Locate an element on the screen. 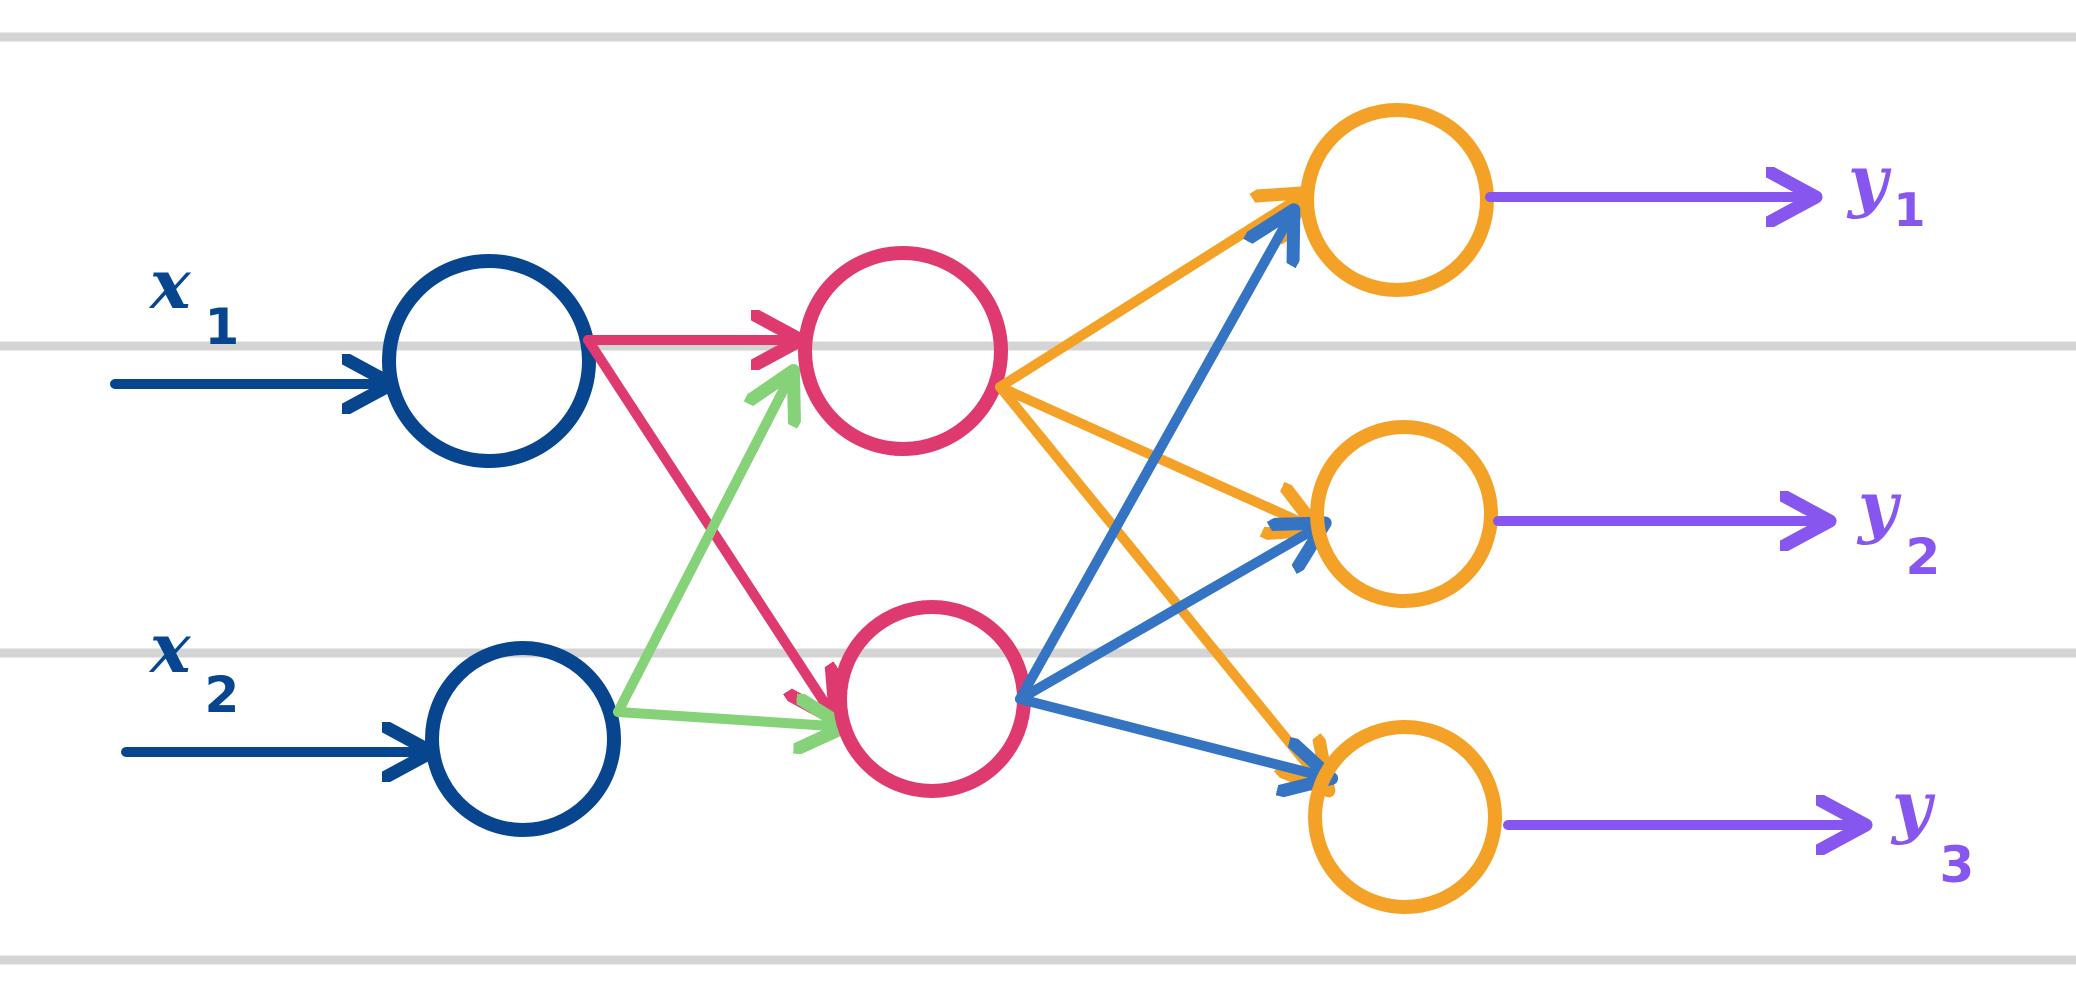 The image size is (2076, 1000). label-y3: y3 is located at coordinates (1932, 830).